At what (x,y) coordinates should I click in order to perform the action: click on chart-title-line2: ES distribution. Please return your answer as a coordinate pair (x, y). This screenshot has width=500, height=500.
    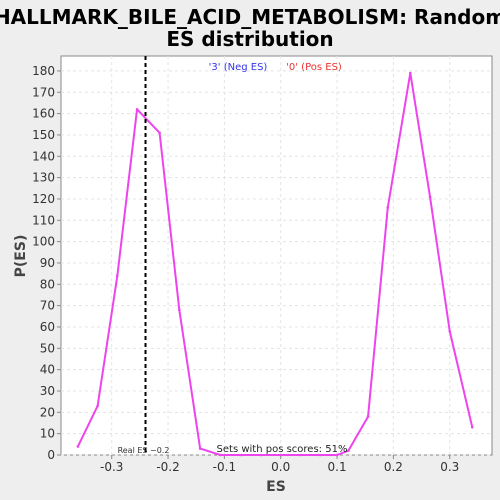
    Looking at the image, I should click on (249, 39).